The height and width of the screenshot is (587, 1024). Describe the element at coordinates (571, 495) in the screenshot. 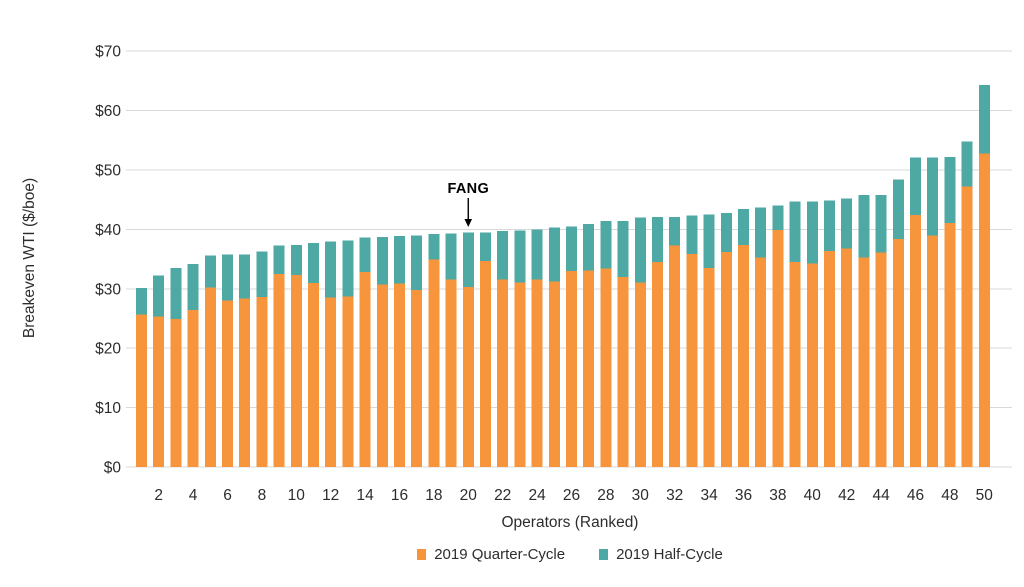

I see `x-tick-label: 26` at that location.